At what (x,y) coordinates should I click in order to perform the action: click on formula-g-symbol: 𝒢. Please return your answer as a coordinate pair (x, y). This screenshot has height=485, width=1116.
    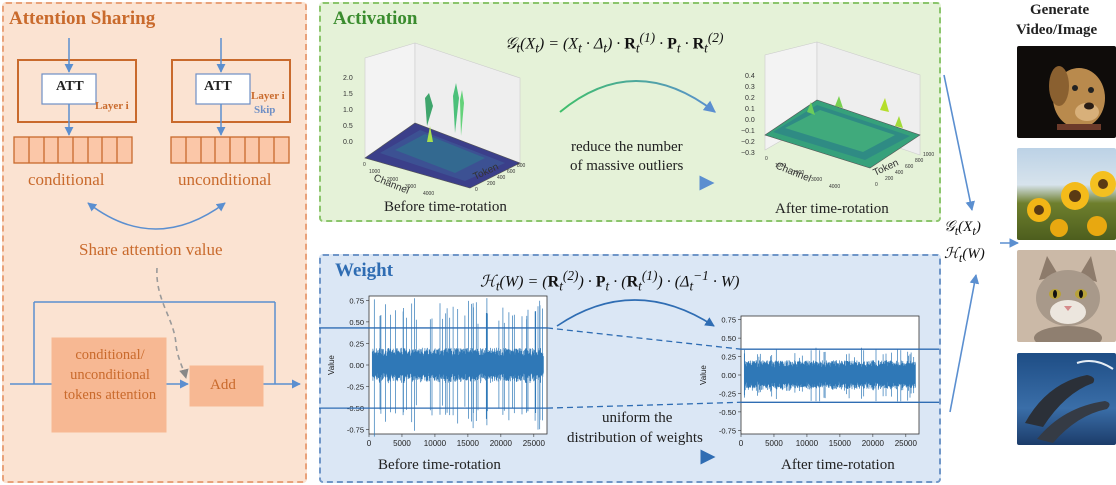
    Looking at the image, I should click on (511, 44).